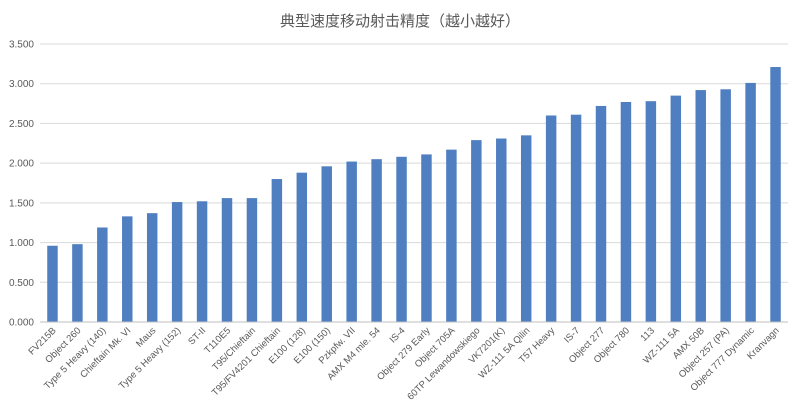 The height and width of the screenshot is (409, 800). Describe the element at coordinates (647, 334) in the screenshot. I see `x-tick-label: 113` at that location.